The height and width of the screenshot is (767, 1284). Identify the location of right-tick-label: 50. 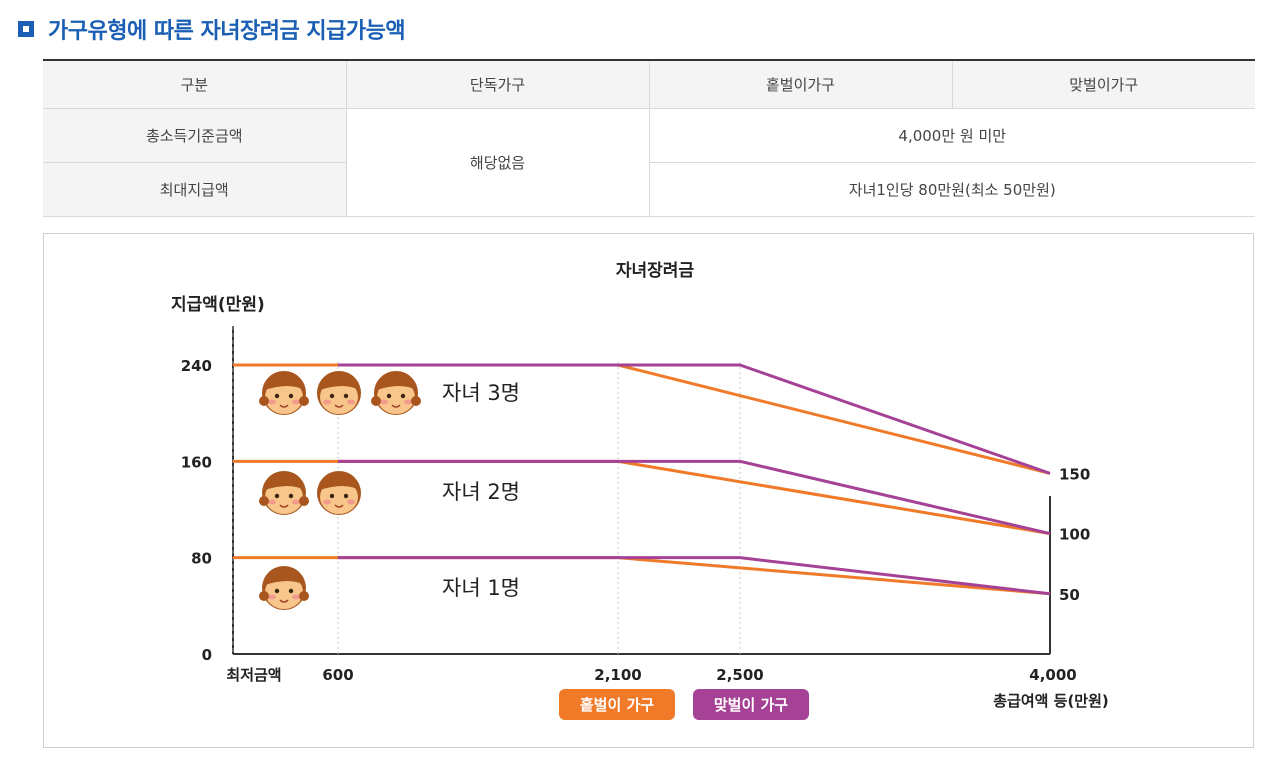
(1069, 595).